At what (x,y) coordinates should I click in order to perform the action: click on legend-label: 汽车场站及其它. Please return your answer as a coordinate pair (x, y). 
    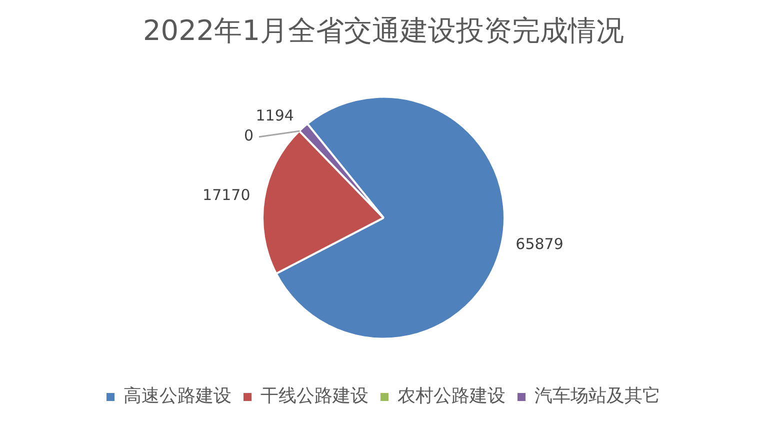
    Looking at the image, I should click on (597, 396).